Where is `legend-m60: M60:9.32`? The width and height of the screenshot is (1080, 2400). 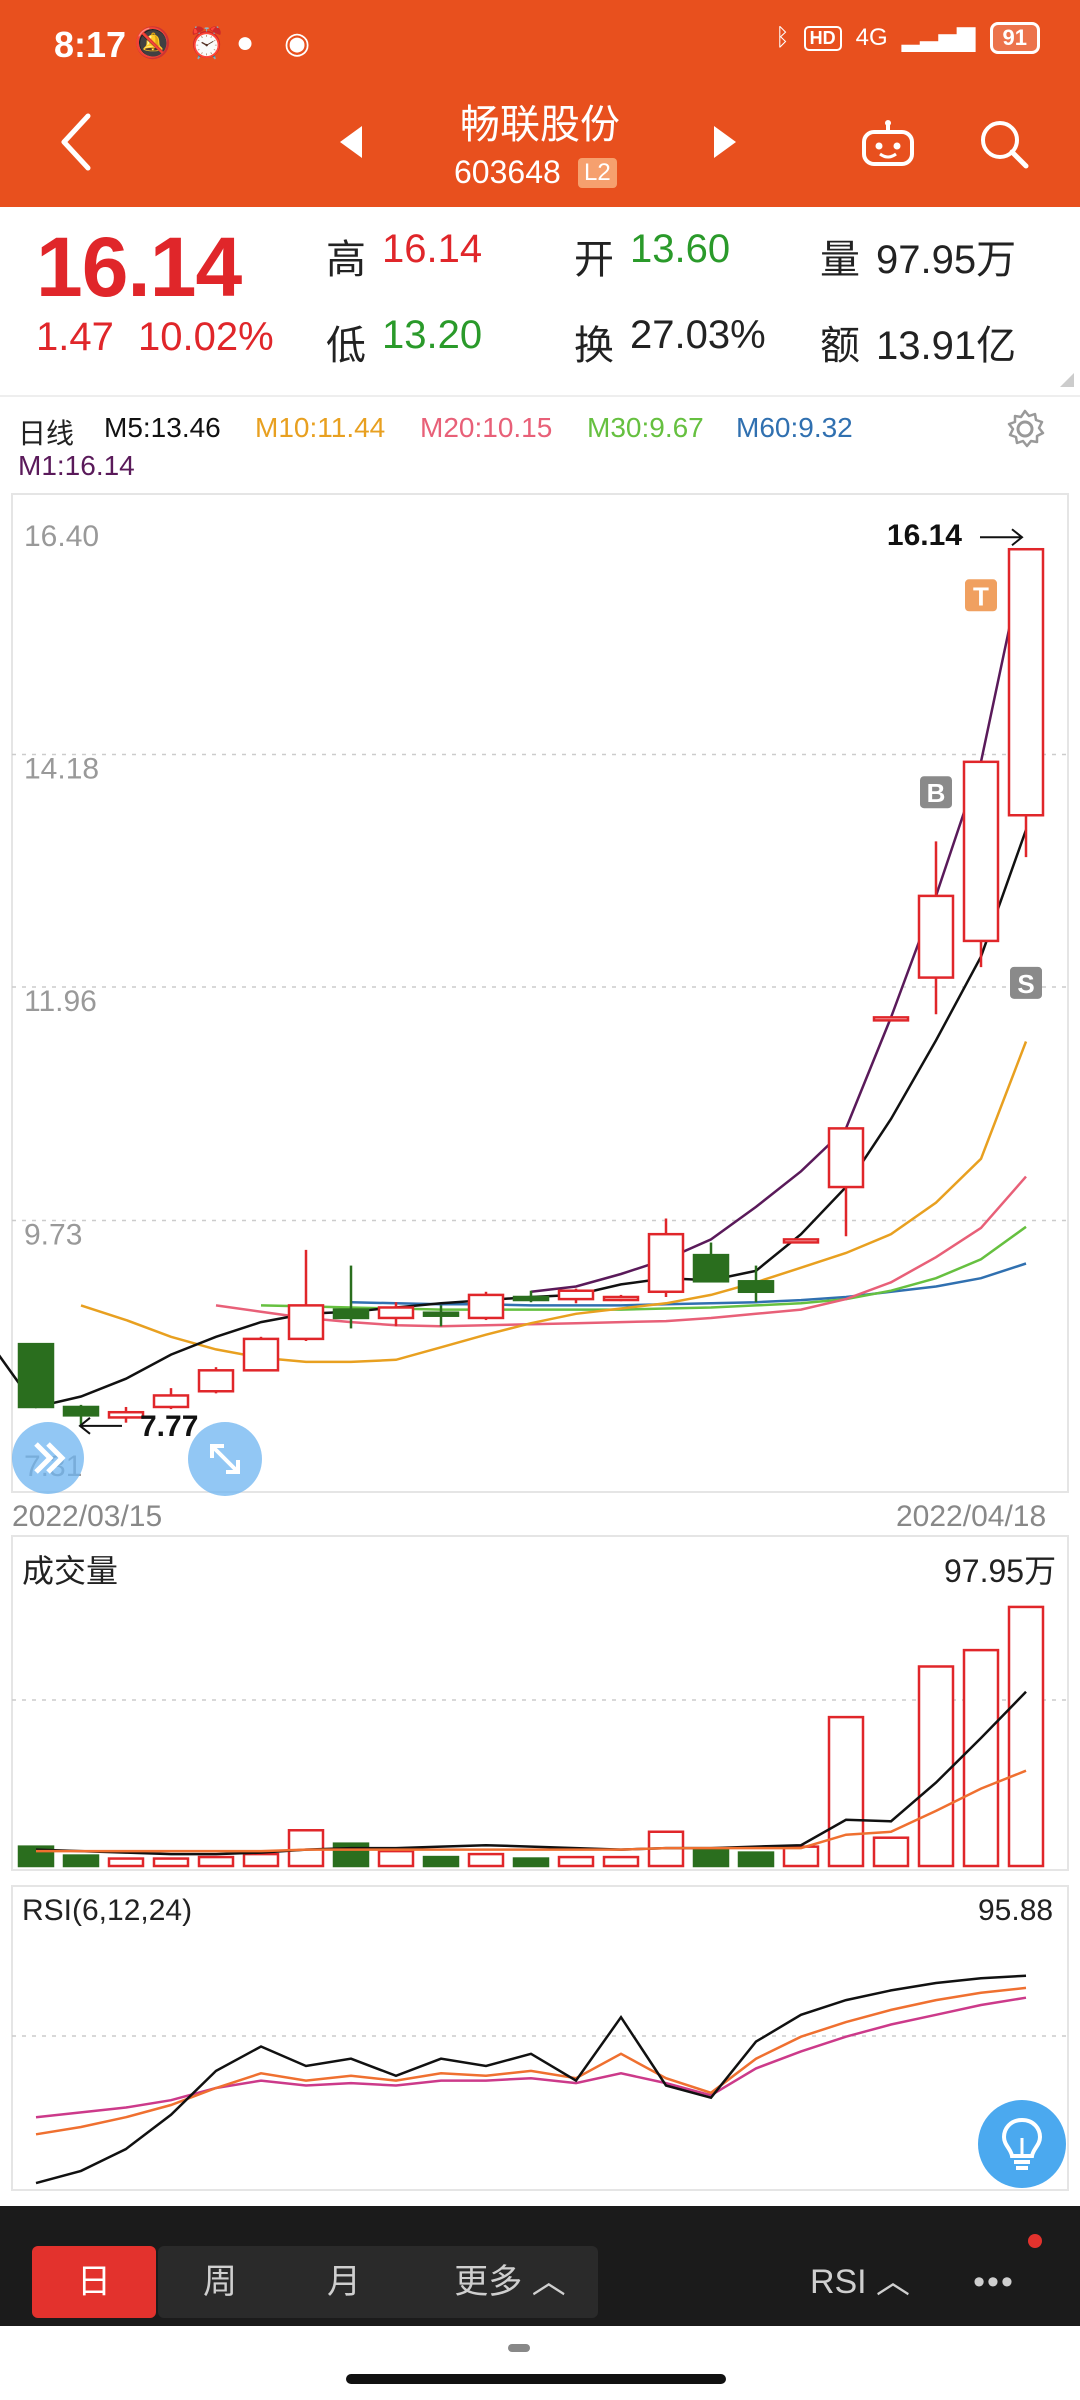
legend-m60: M60:9.32 is located at coordinates (794, 427).